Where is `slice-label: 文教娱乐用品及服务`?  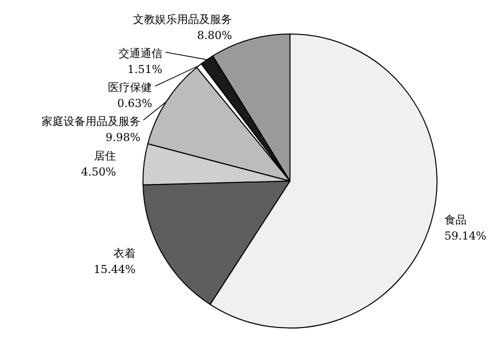
slice-label: 文教娱乐用品及服务 is located at coordinates (182, 19).